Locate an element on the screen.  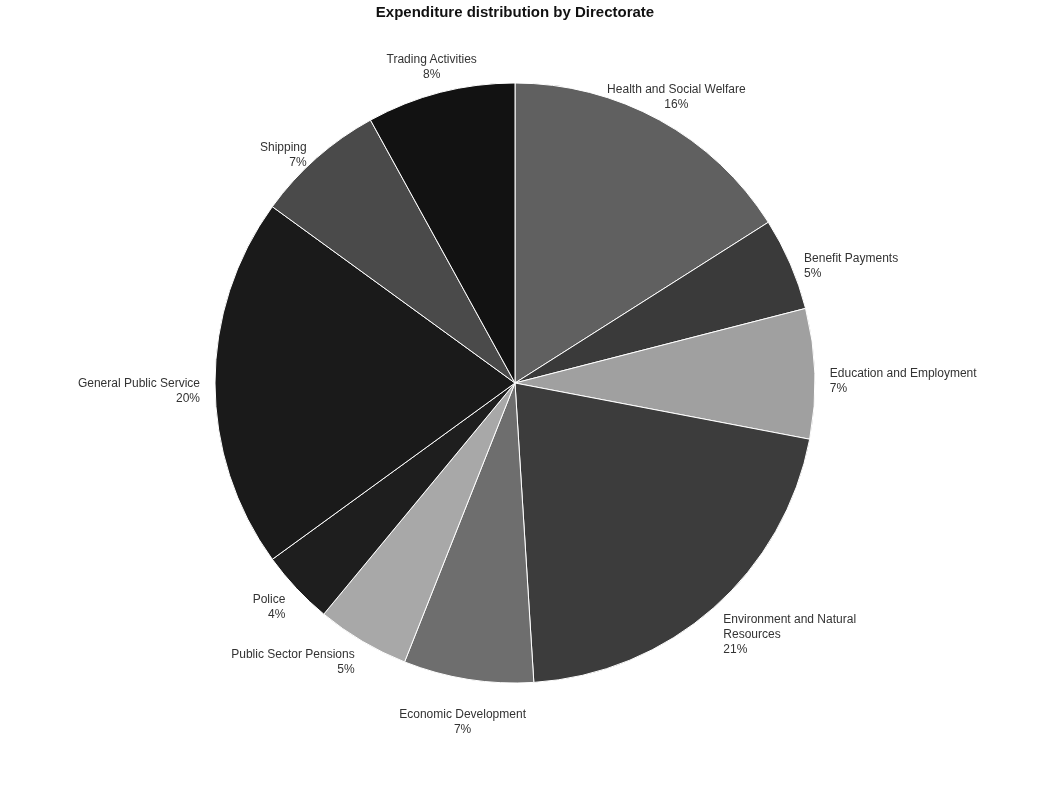
data-label: 16% is located at coordinates (676, 104).